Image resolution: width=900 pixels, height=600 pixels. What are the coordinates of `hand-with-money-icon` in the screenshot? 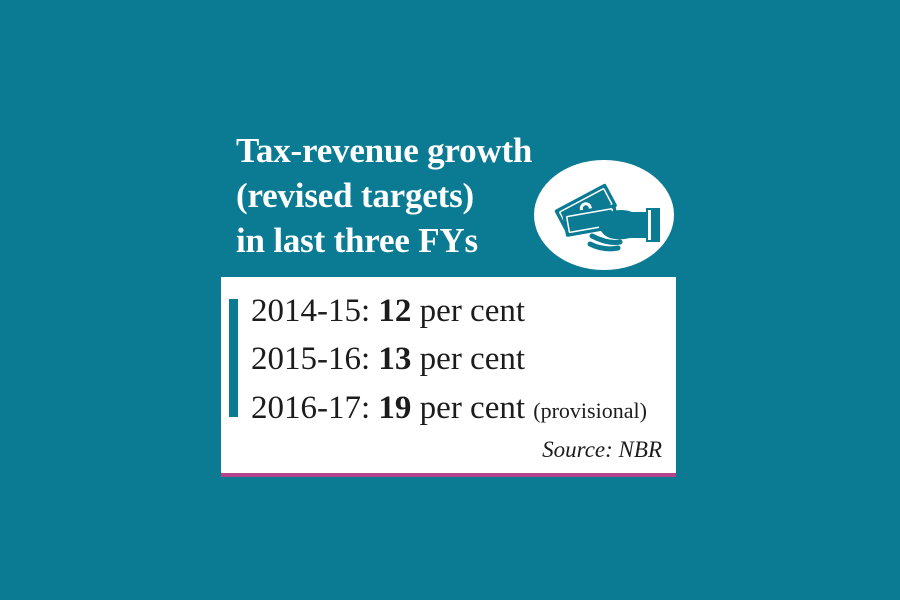 It's located at (607, 217).